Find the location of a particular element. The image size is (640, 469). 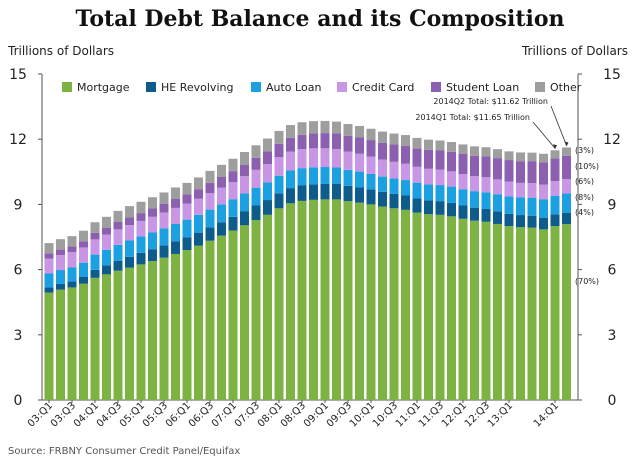

x-tick-label: 04:Q1 is located at coordinates (86, 414).